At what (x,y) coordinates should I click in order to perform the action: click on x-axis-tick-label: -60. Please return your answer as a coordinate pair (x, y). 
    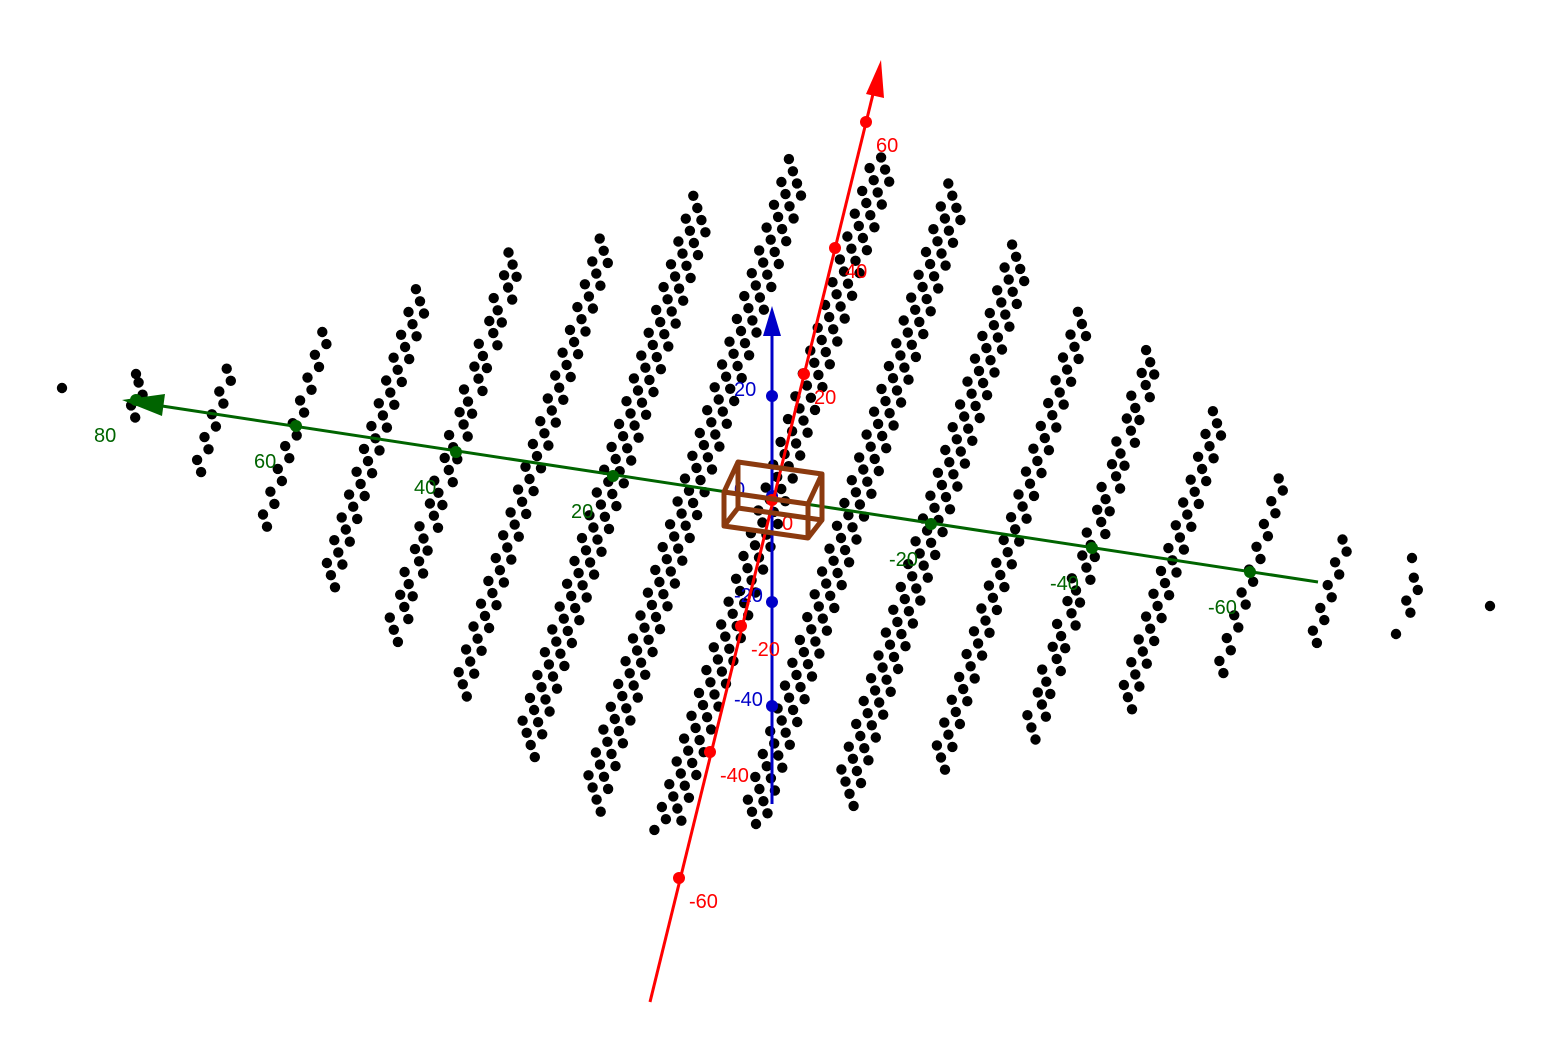
    Looking at the image, I should click on (703, 902).